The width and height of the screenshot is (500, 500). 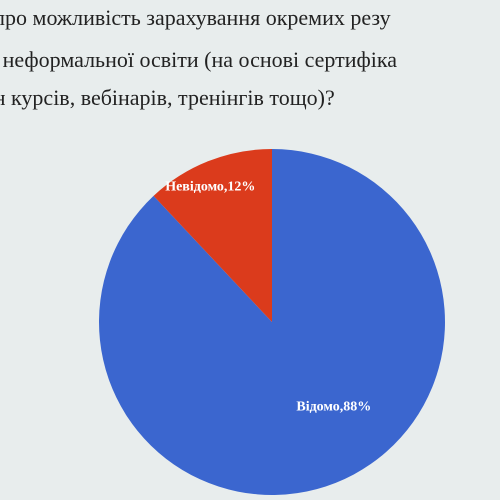 What do you see at coordinates (333, 406) in the screenshot?
I see `data-label-known: Відомо,88%` at bounding box center [333, 406].